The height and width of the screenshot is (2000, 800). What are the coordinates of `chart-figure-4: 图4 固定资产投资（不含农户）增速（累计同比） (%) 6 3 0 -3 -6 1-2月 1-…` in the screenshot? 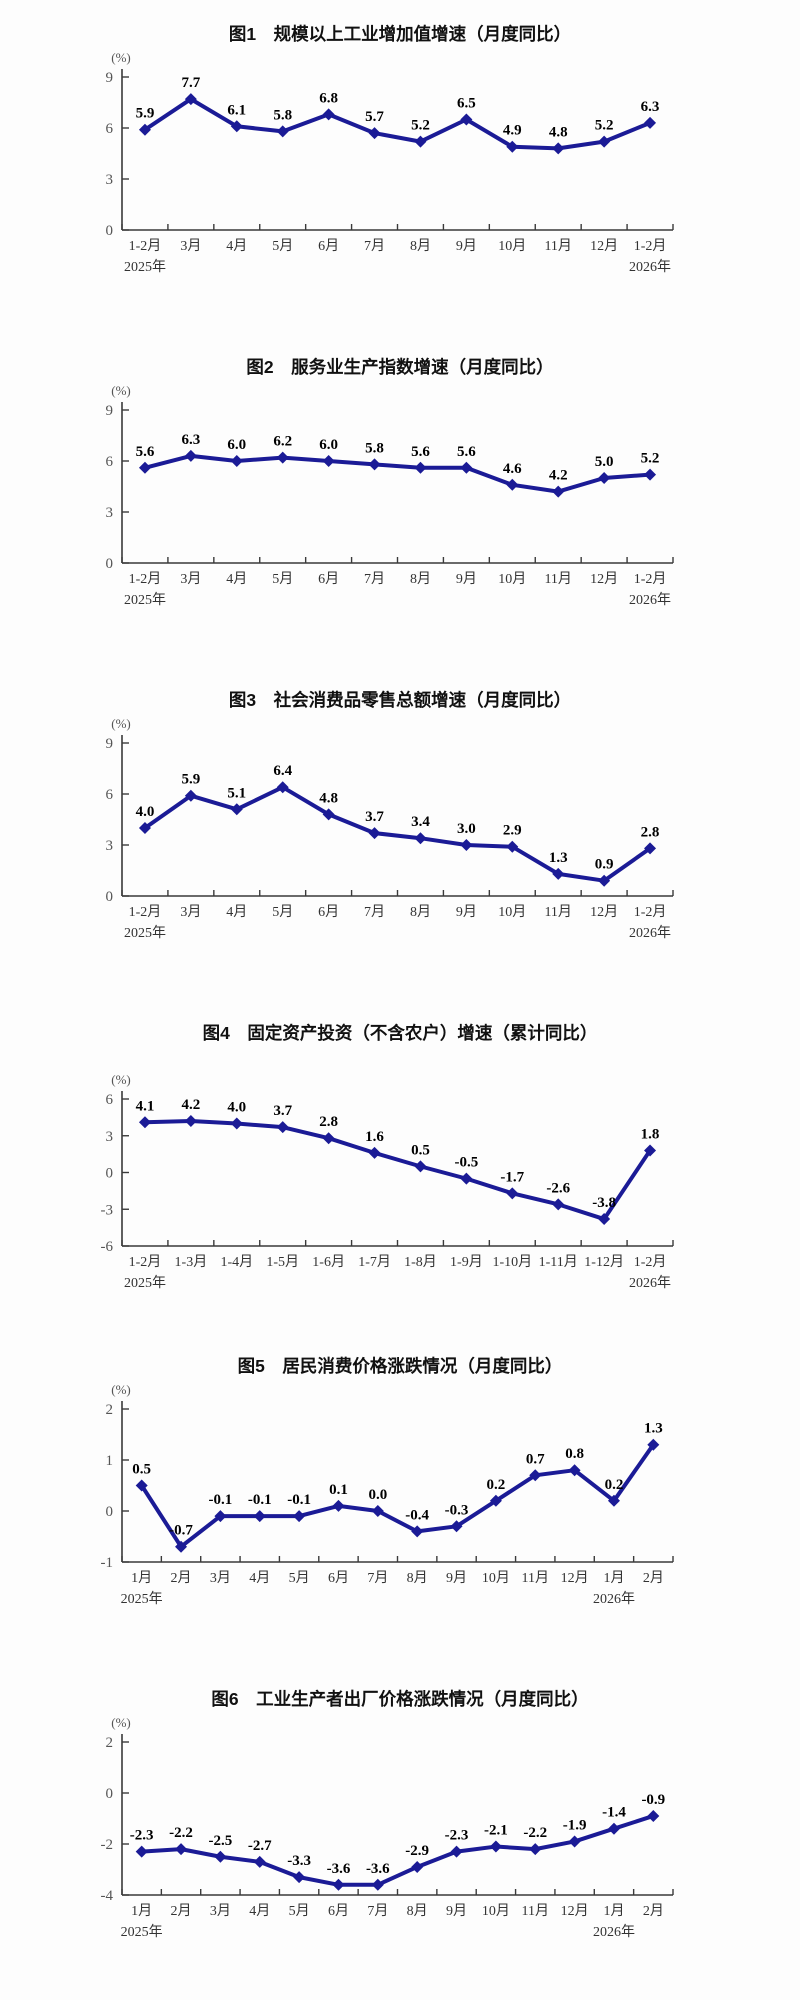 It's located at (387, 1157).